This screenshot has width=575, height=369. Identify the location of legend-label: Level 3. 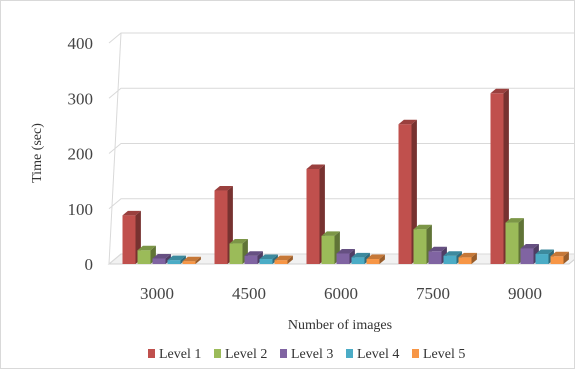
(312, 354).